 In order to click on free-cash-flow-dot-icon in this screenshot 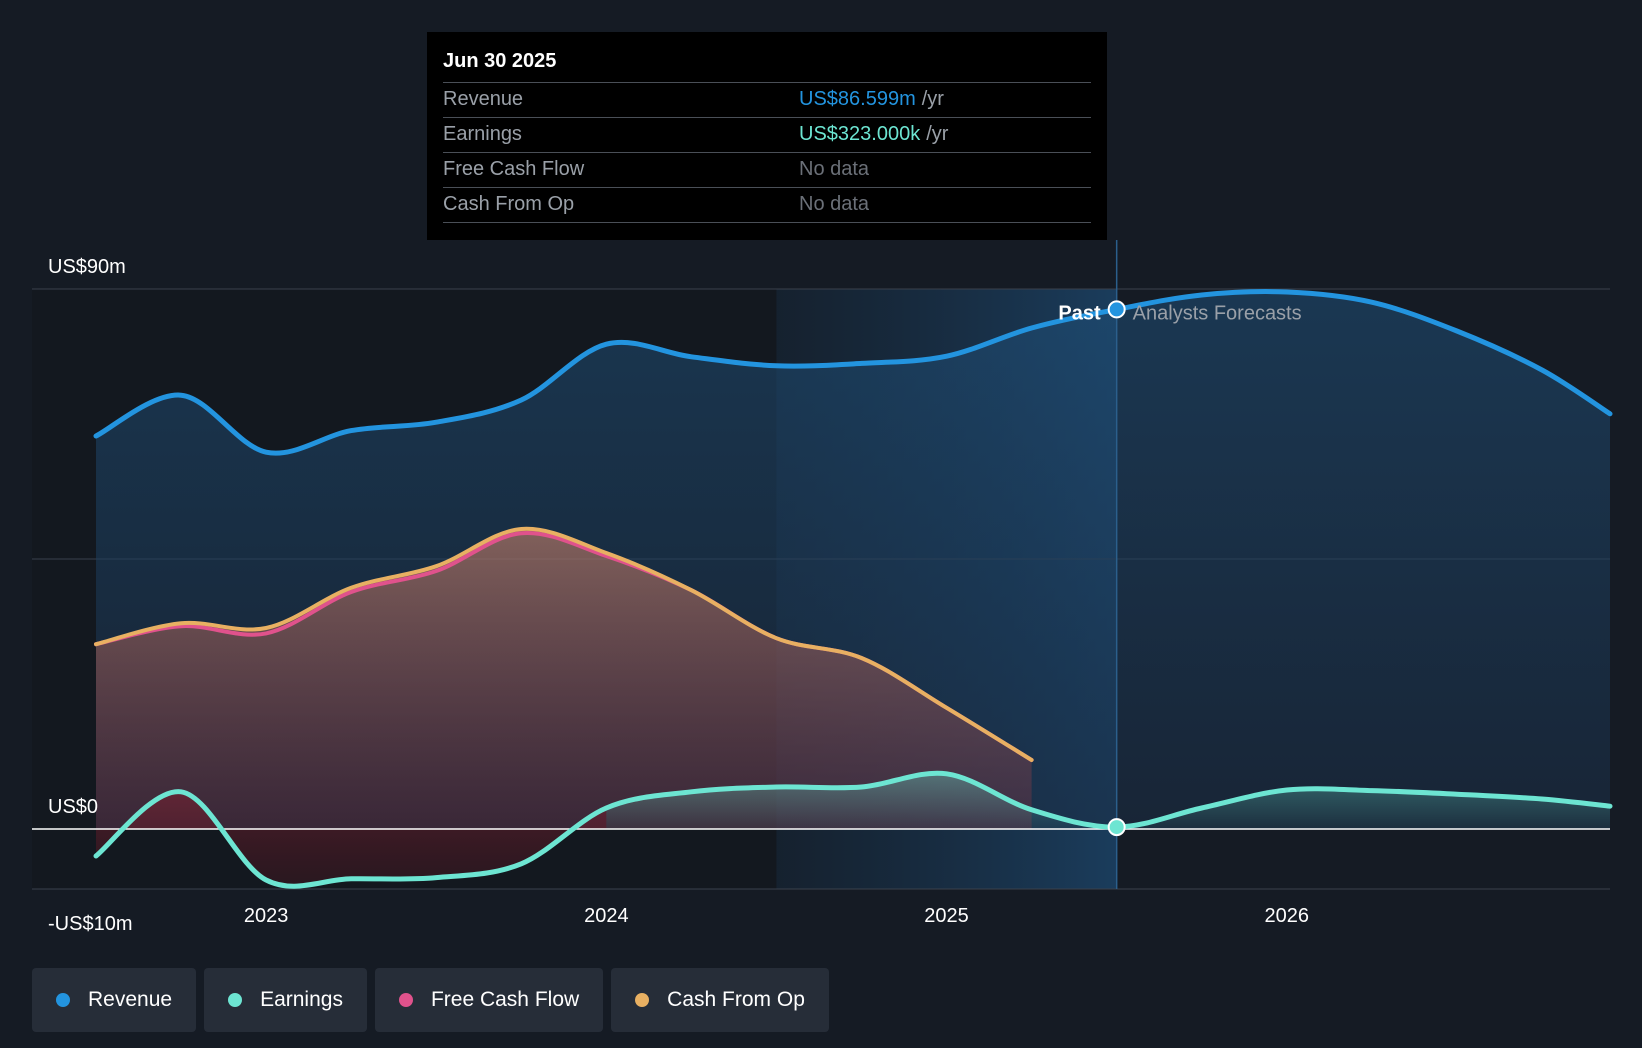, I will do `click(405, 1000)`.